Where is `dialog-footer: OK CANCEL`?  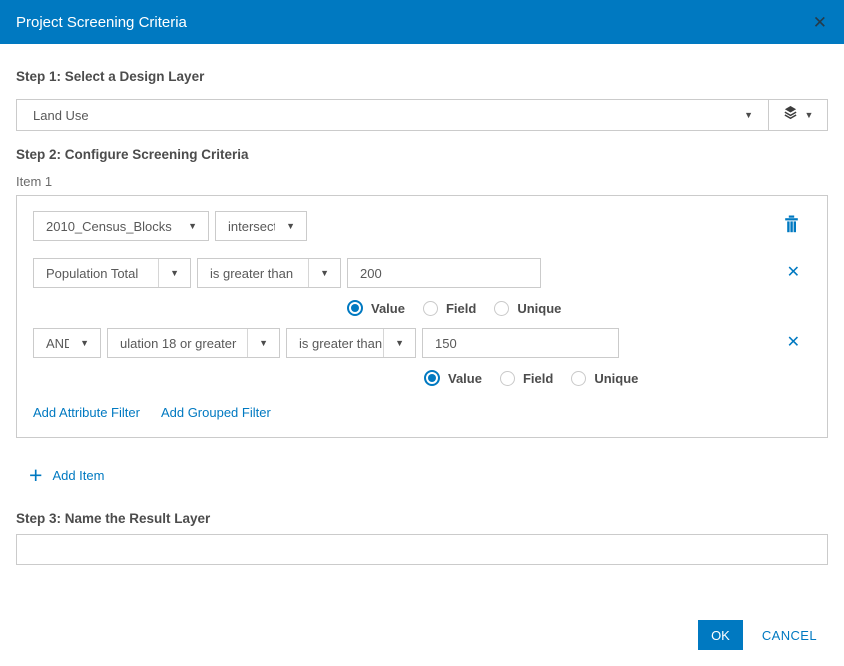
dialog-footer: OK CANCEL is located at coordinates (757, 635).